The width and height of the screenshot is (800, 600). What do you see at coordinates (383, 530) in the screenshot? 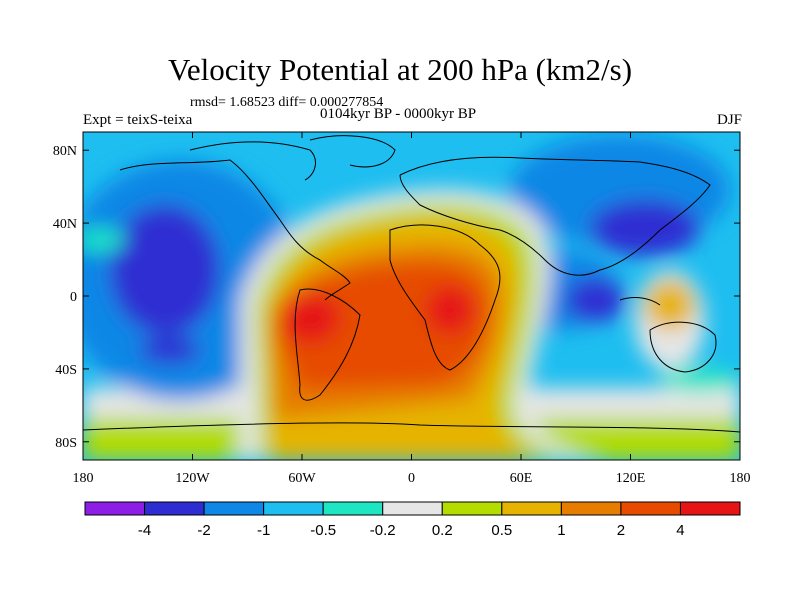
I see `colorbar-label: -0.2` at bounding box center [383, 530].